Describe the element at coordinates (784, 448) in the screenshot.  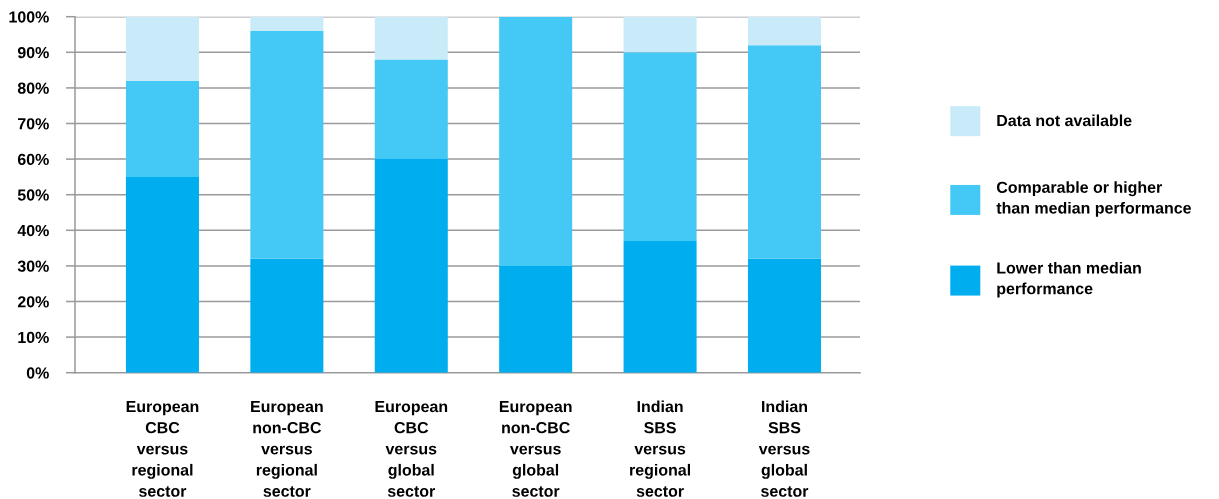
I see `x-tick-label: Indian SBS versus global sector` at that location.